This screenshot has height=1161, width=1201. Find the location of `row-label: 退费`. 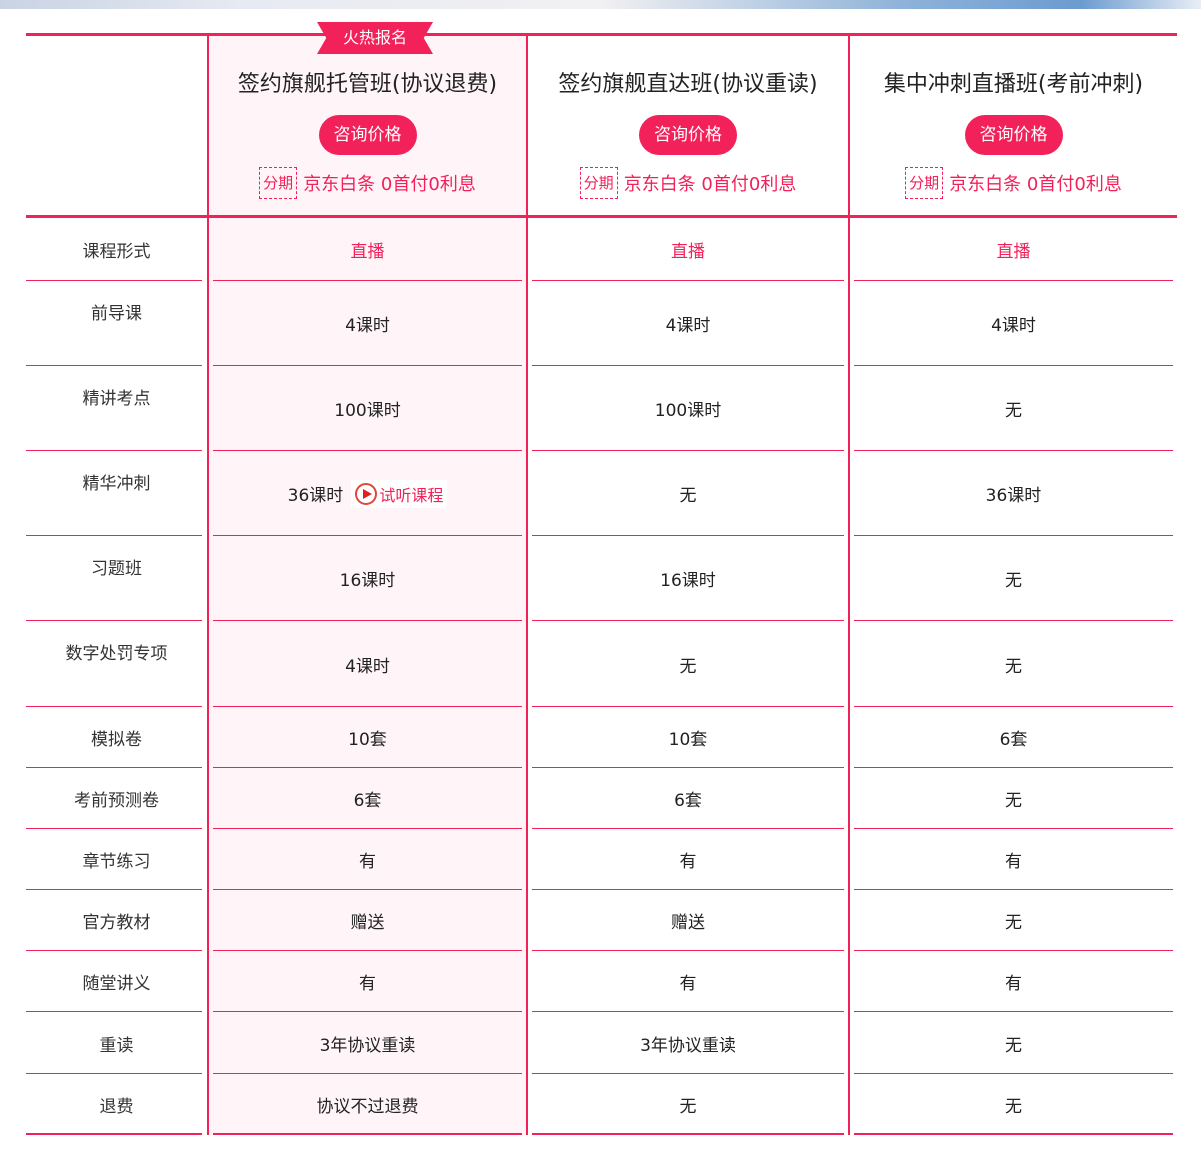

row-label: 退费 is located at coordinates (116, 1104).